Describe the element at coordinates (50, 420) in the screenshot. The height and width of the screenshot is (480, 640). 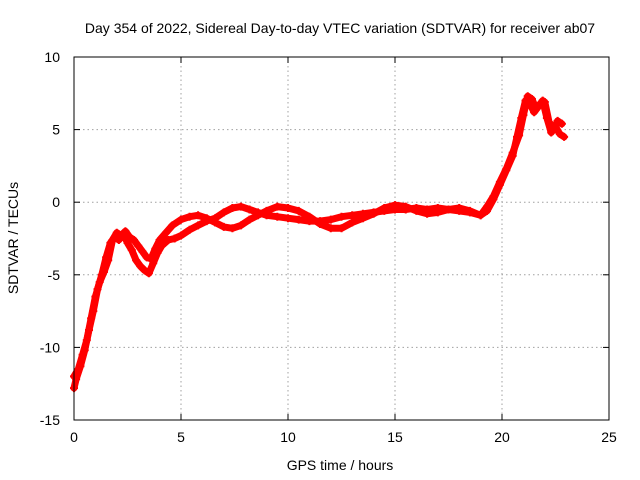
I see `y-tick-label: -15` at that location.